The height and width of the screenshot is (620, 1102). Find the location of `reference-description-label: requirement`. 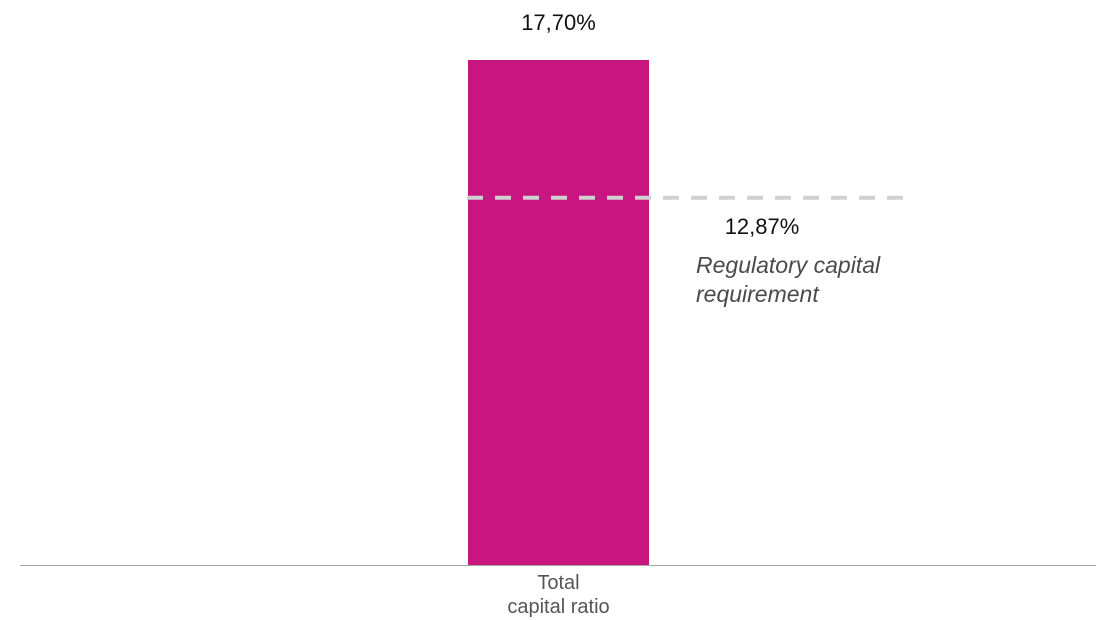

reference-description-label: requirement is located at coordinates (758, 294).